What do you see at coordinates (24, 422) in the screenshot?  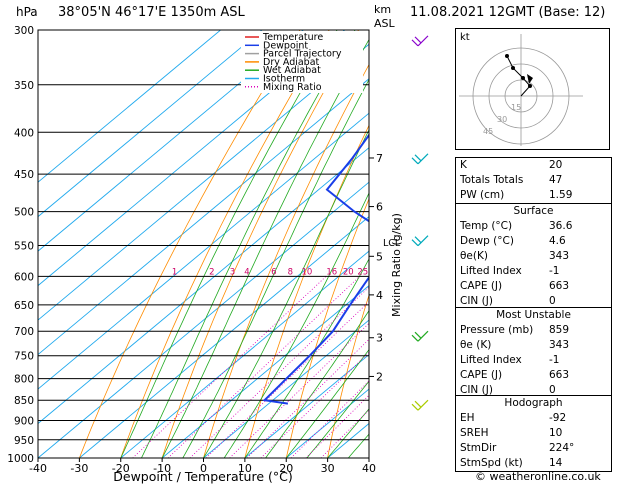 I see `pressure-tick-label: 900` at bounding box center [24, 422].